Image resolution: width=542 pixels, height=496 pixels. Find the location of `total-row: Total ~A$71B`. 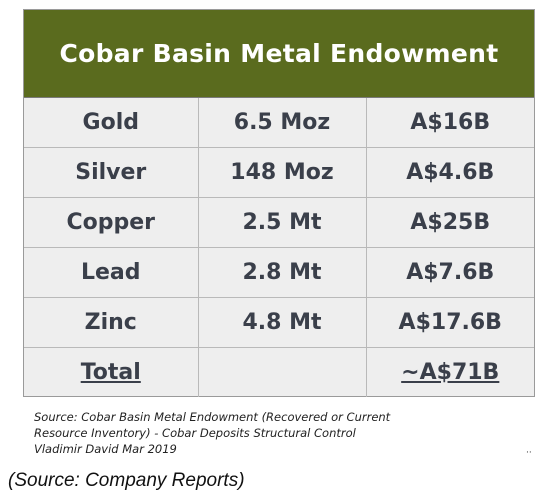

total-row: Total ~A$71B is located at coordinates (279, 372).